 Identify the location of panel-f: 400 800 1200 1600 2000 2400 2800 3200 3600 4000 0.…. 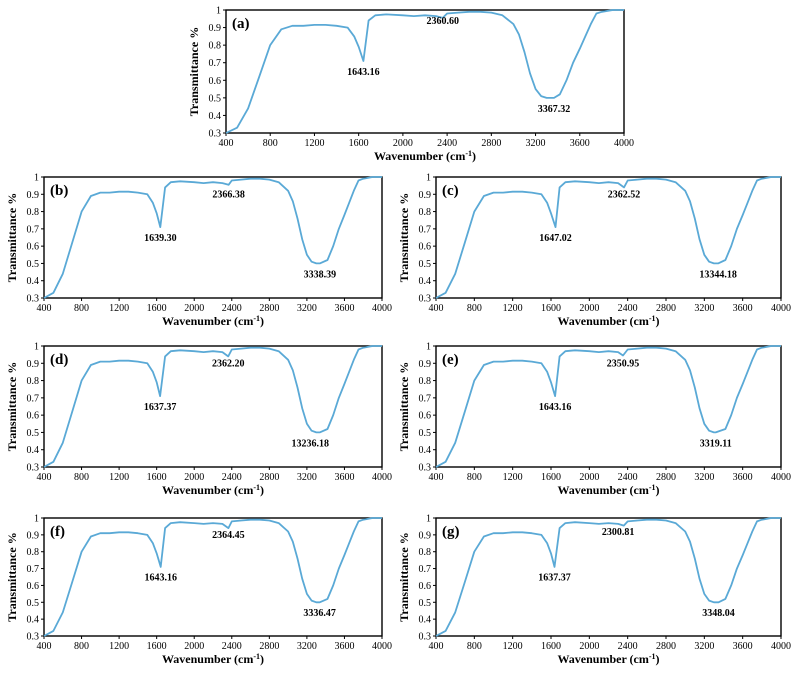
(198, 590).